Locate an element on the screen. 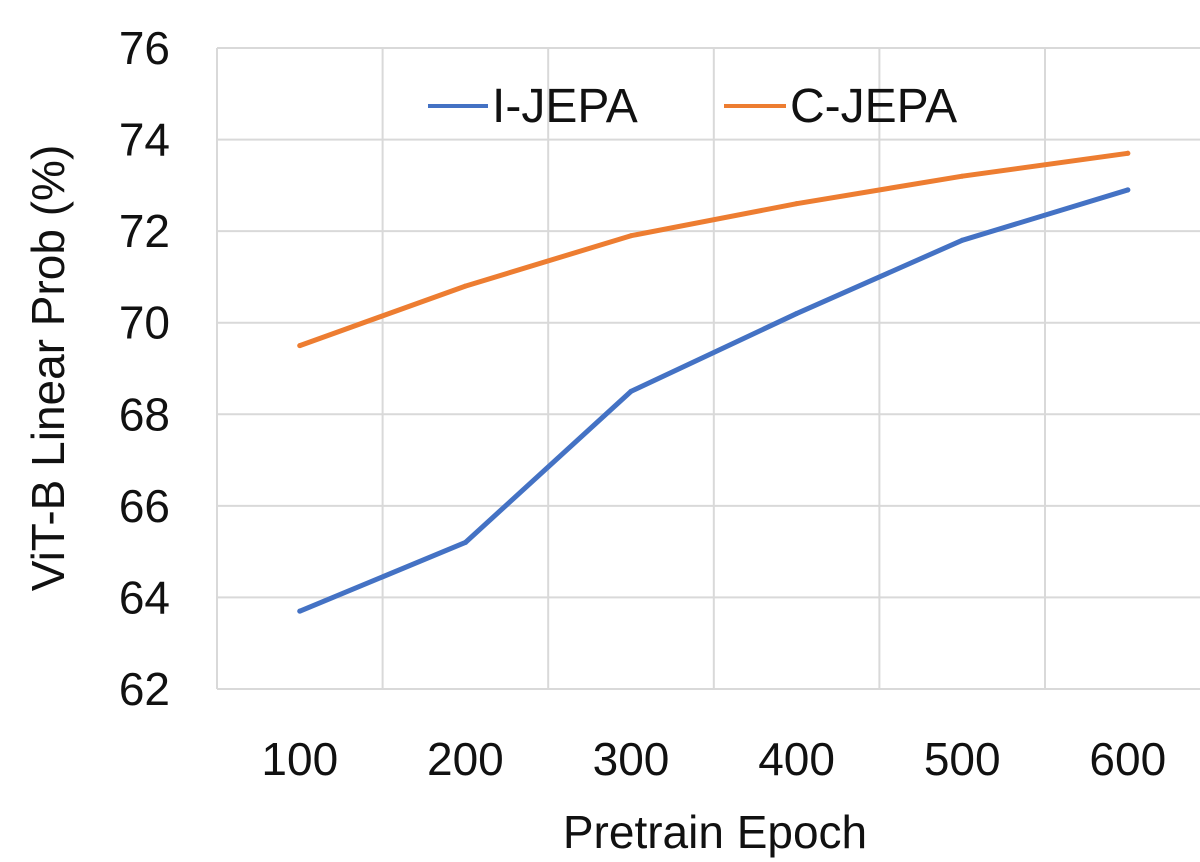 This screenshot has width=1200, height=862. legend-label-c-jepa: C-JEPA is located at coordinates (873, 106).